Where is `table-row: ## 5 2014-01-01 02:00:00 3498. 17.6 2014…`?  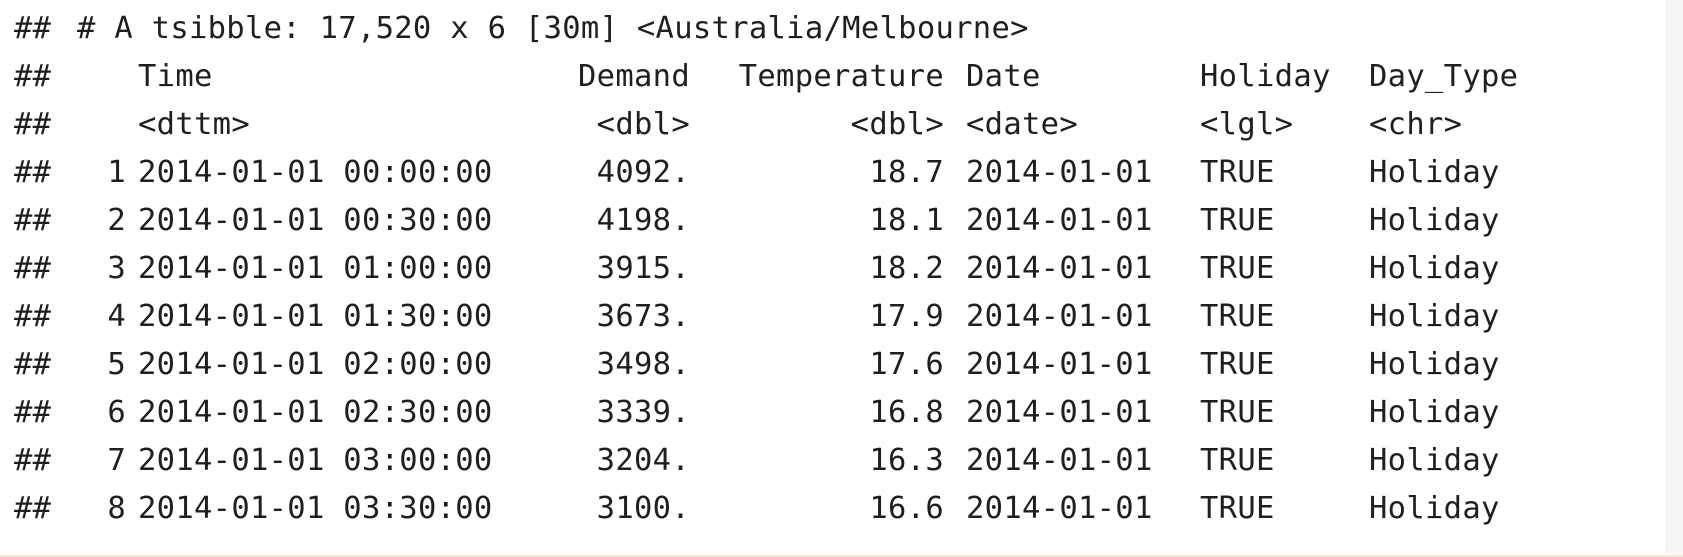 table-row: ## 5 2014-01-01 02:00:00 3498. 17.6 2014… is located at coordinates (749, 365).